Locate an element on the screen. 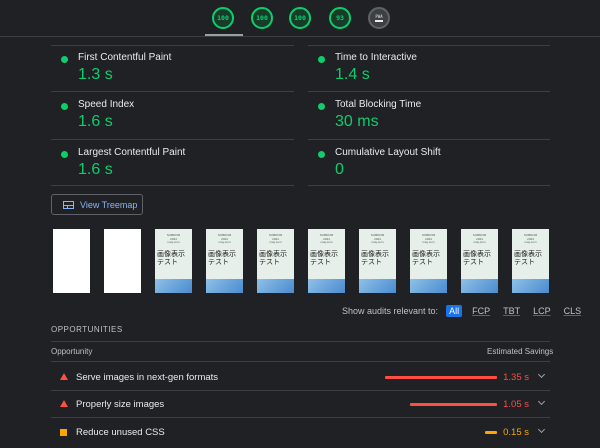 The width and height of the screenshot is (600, 448). metric-label: First Contentful Paint is located at coordinates (125, 57).